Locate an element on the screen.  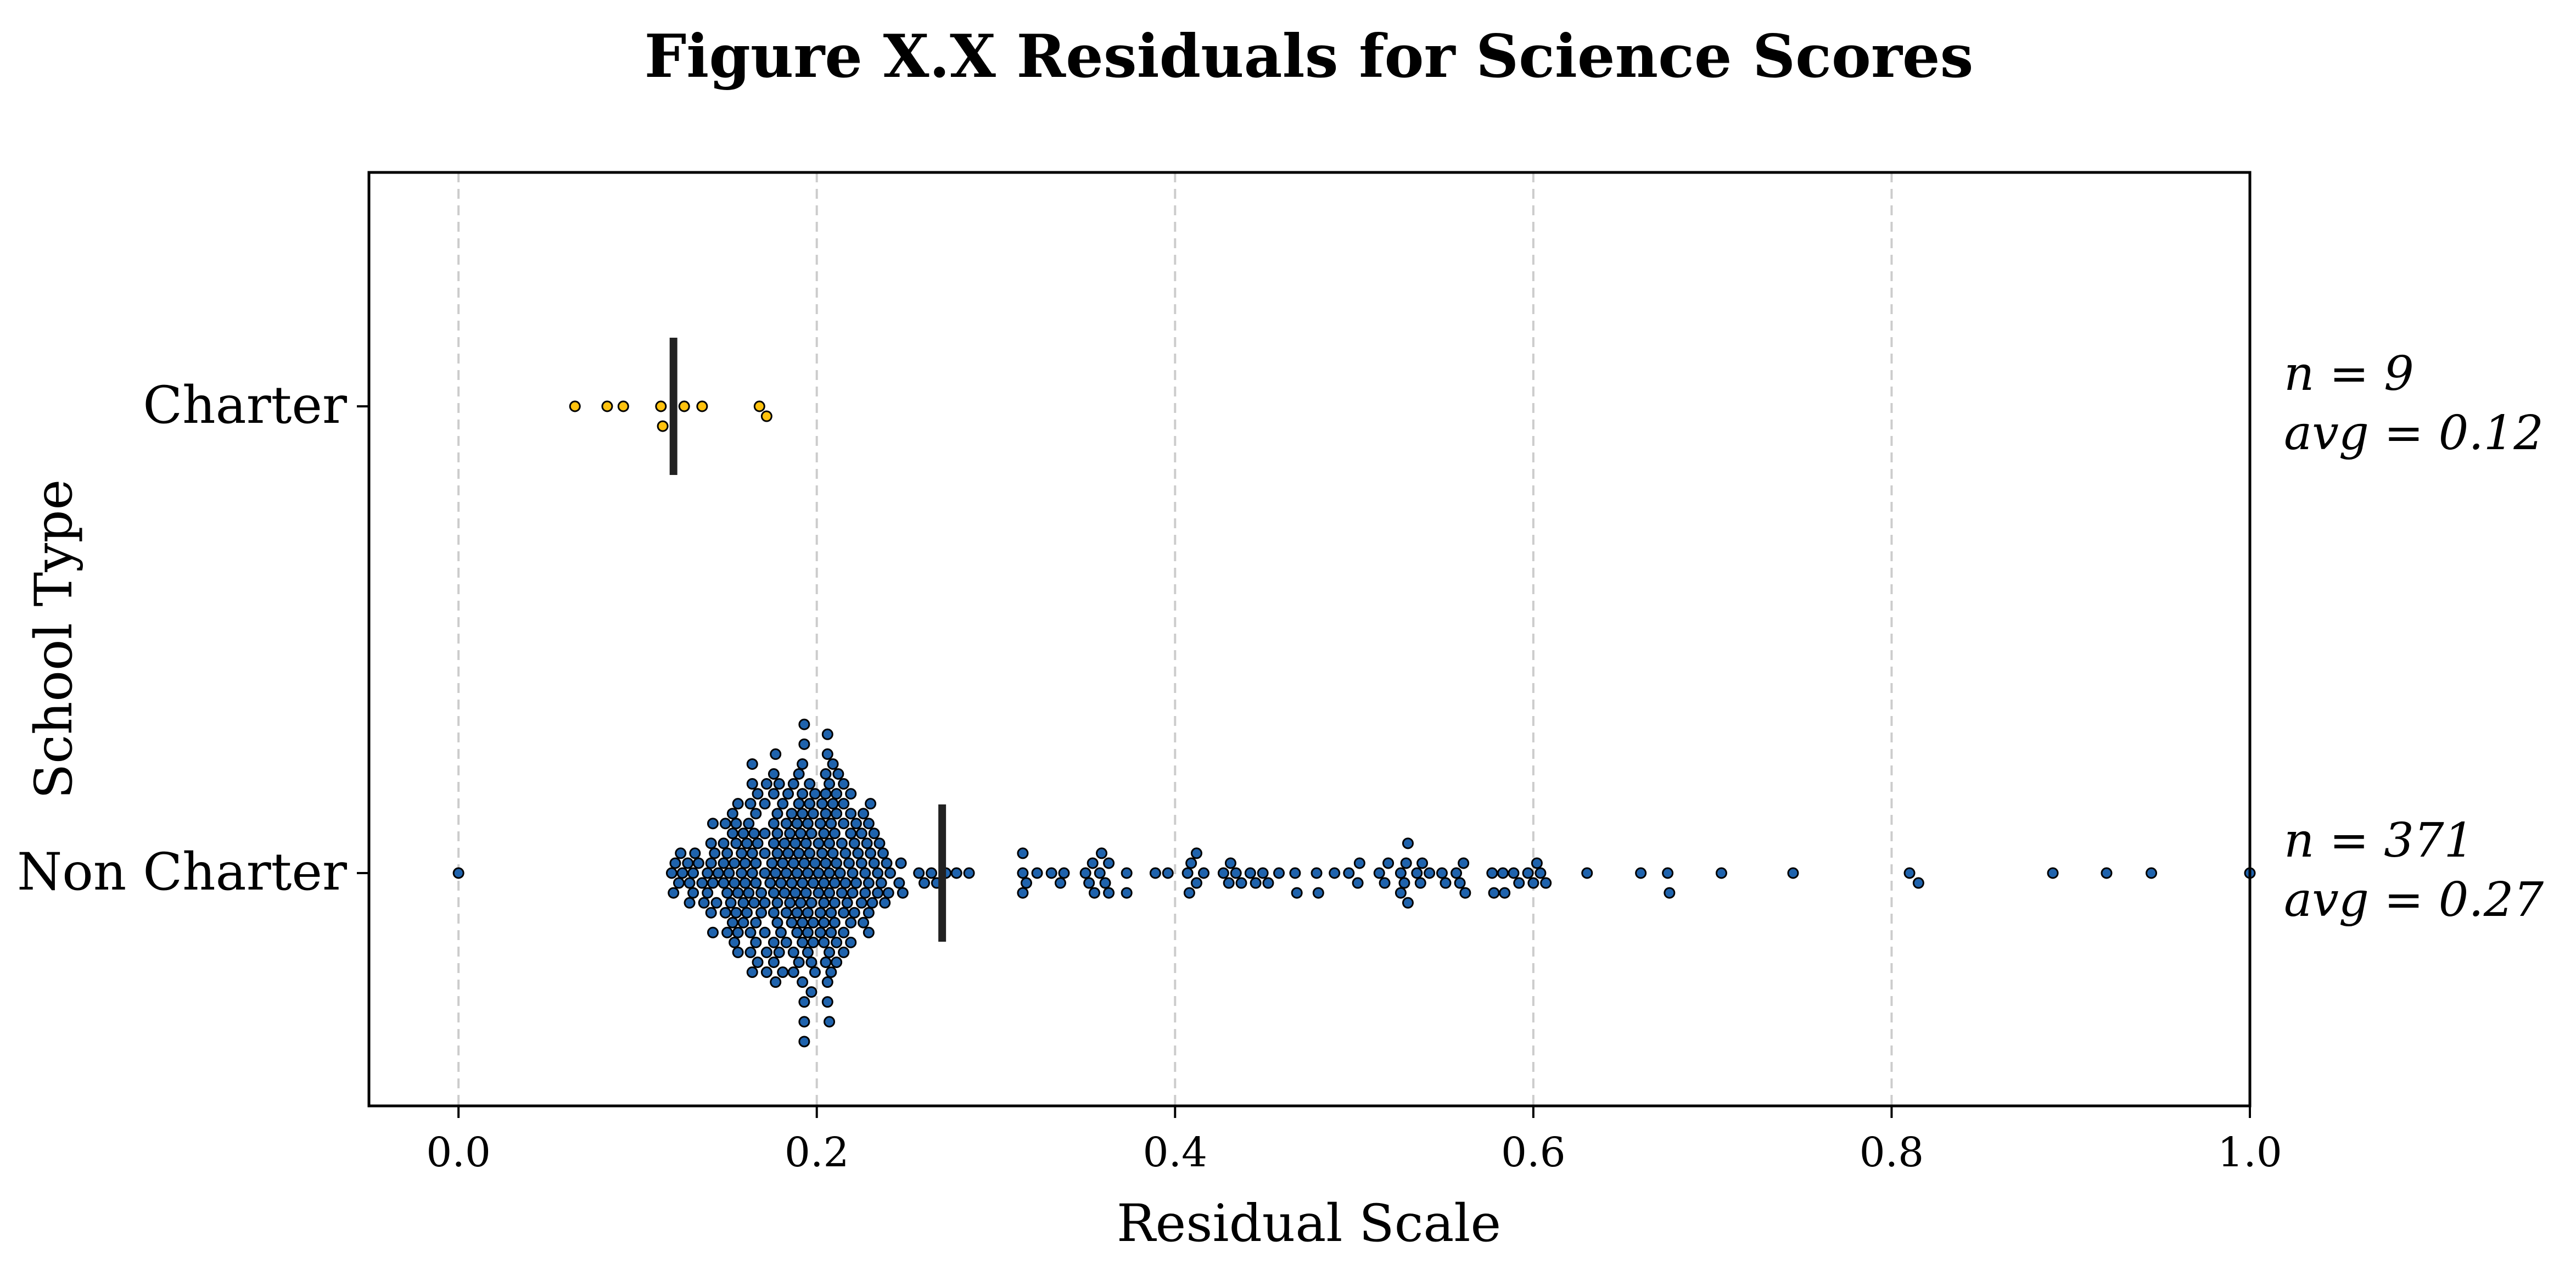
annotation-charter: n = 9 avg = 0.12 is located at coordinates (2414, 403).